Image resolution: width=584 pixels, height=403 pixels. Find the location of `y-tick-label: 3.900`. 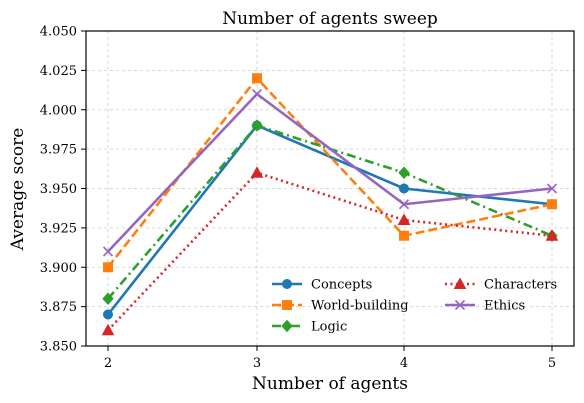

y-tick-label: 3.900 is located at coordinates (58, 268).